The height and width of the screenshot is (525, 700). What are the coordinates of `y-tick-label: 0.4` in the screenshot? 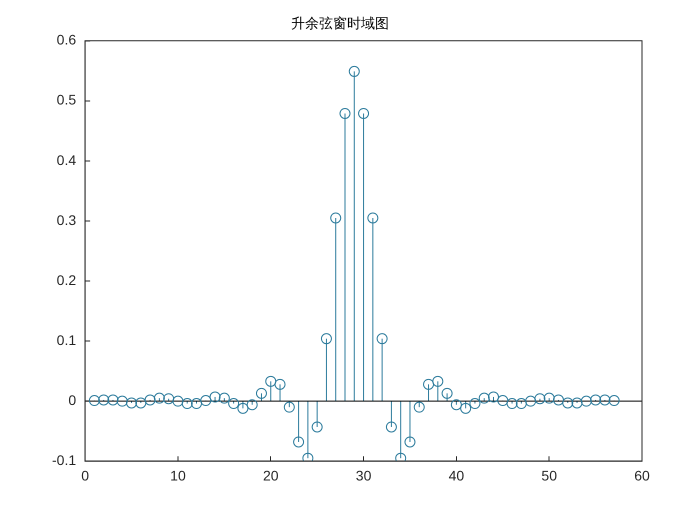 It's located at (66, 160).